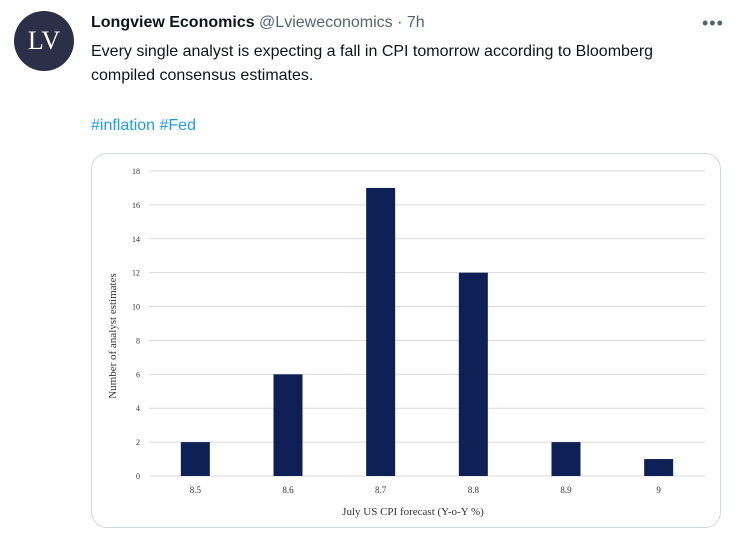  Describe the element at coordinates (196, 490) in the screenshot. I see `x-tick-label: 8.5` at that location.